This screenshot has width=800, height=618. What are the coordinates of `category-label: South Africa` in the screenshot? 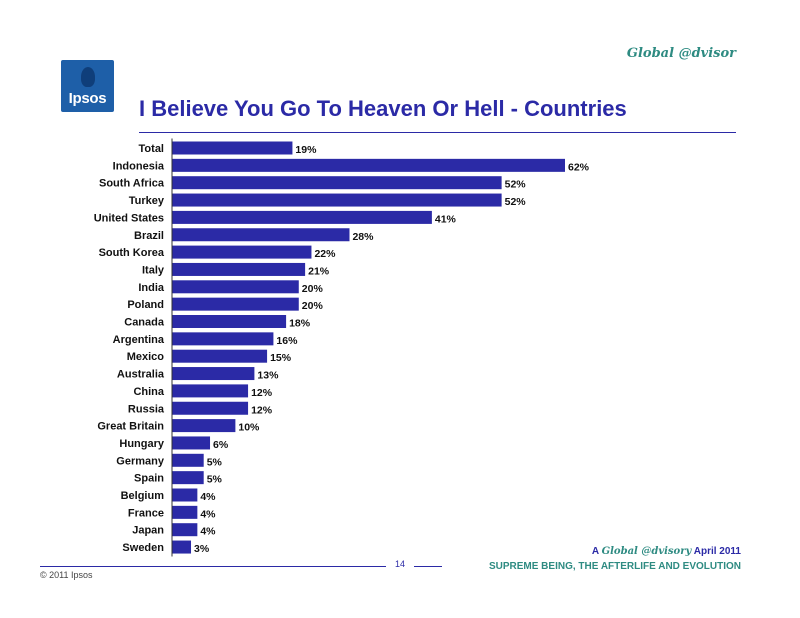 It's located at (132, 184).